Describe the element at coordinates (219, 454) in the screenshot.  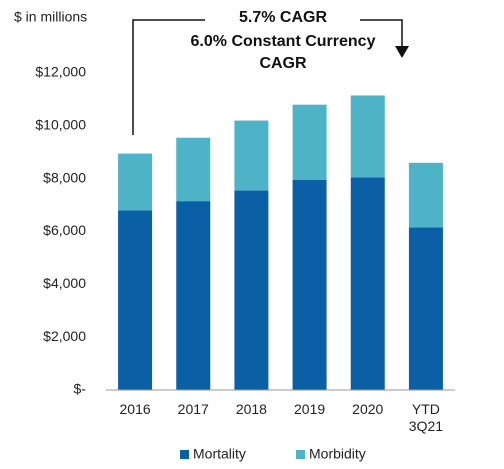
I see `legend-label: Mortality` at that location.